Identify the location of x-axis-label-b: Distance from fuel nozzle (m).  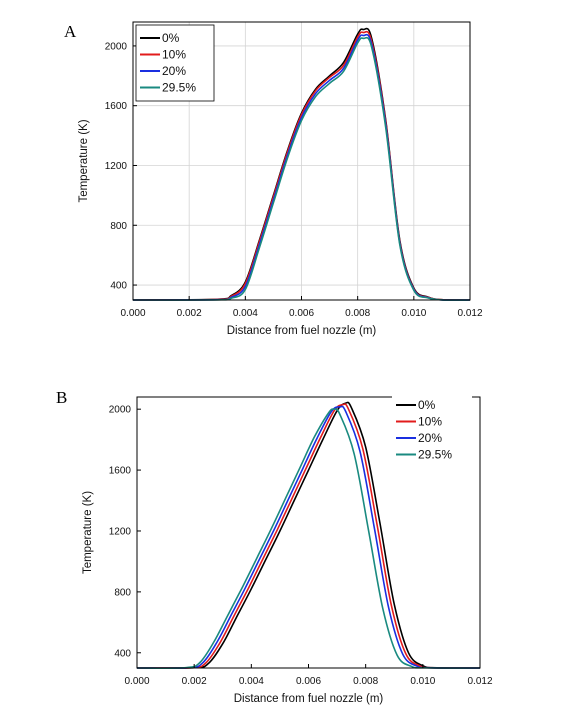
(309, 699).